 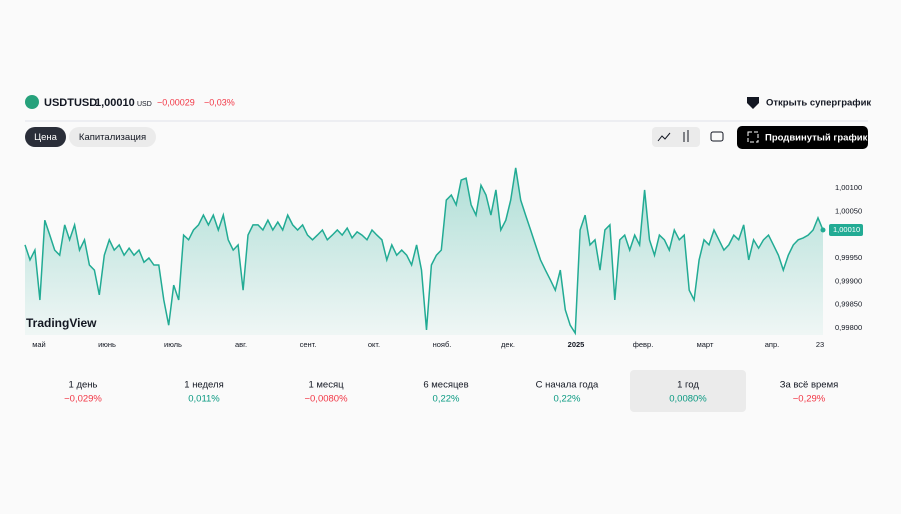 What do you see at coordinates (753, 137) in the screenshot?
I see `fullscreen-icon` at bounding box center [753, 137].